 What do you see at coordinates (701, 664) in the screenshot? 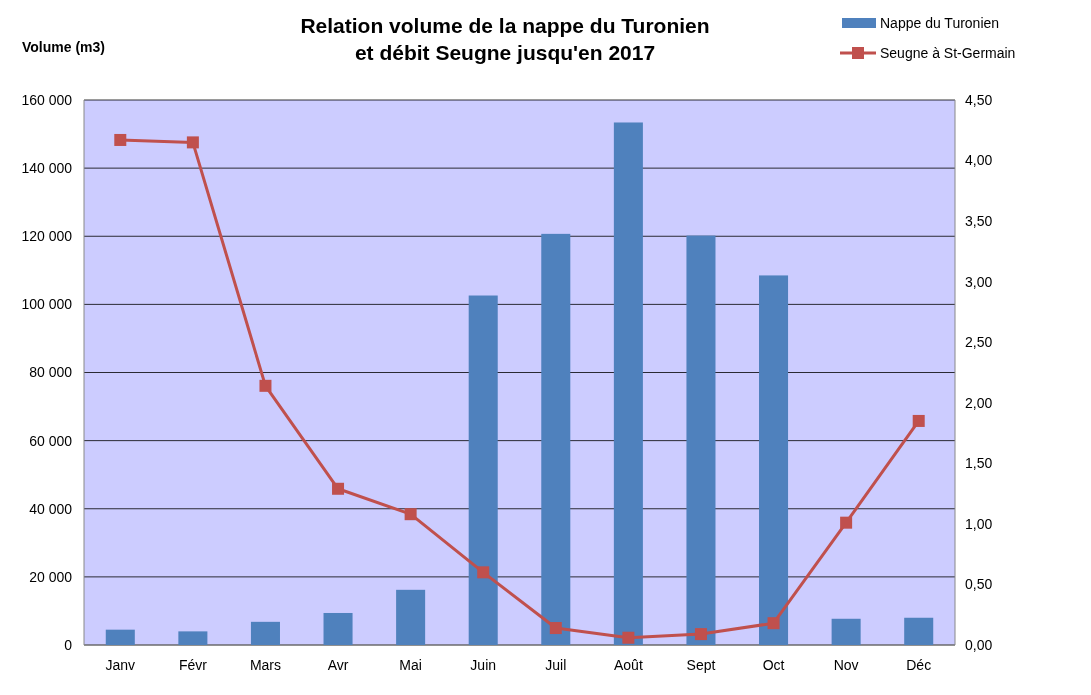
I see `x-tick-label: Sept` at bounding box center [701, 664].